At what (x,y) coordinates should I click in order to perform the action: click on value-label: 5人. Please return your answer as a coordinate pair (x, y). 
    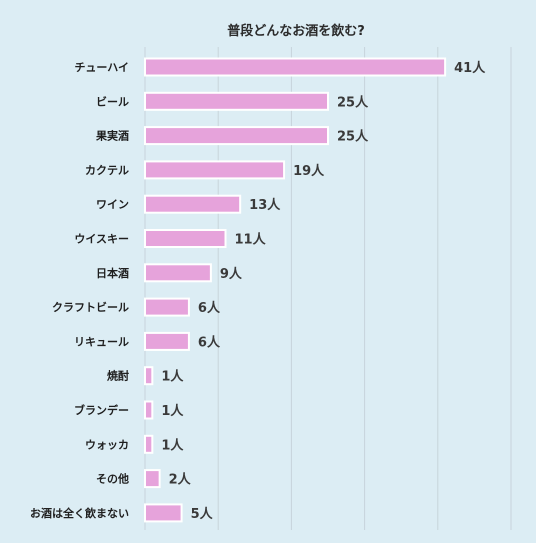
    Looking at the image, I should click on (202, 514).